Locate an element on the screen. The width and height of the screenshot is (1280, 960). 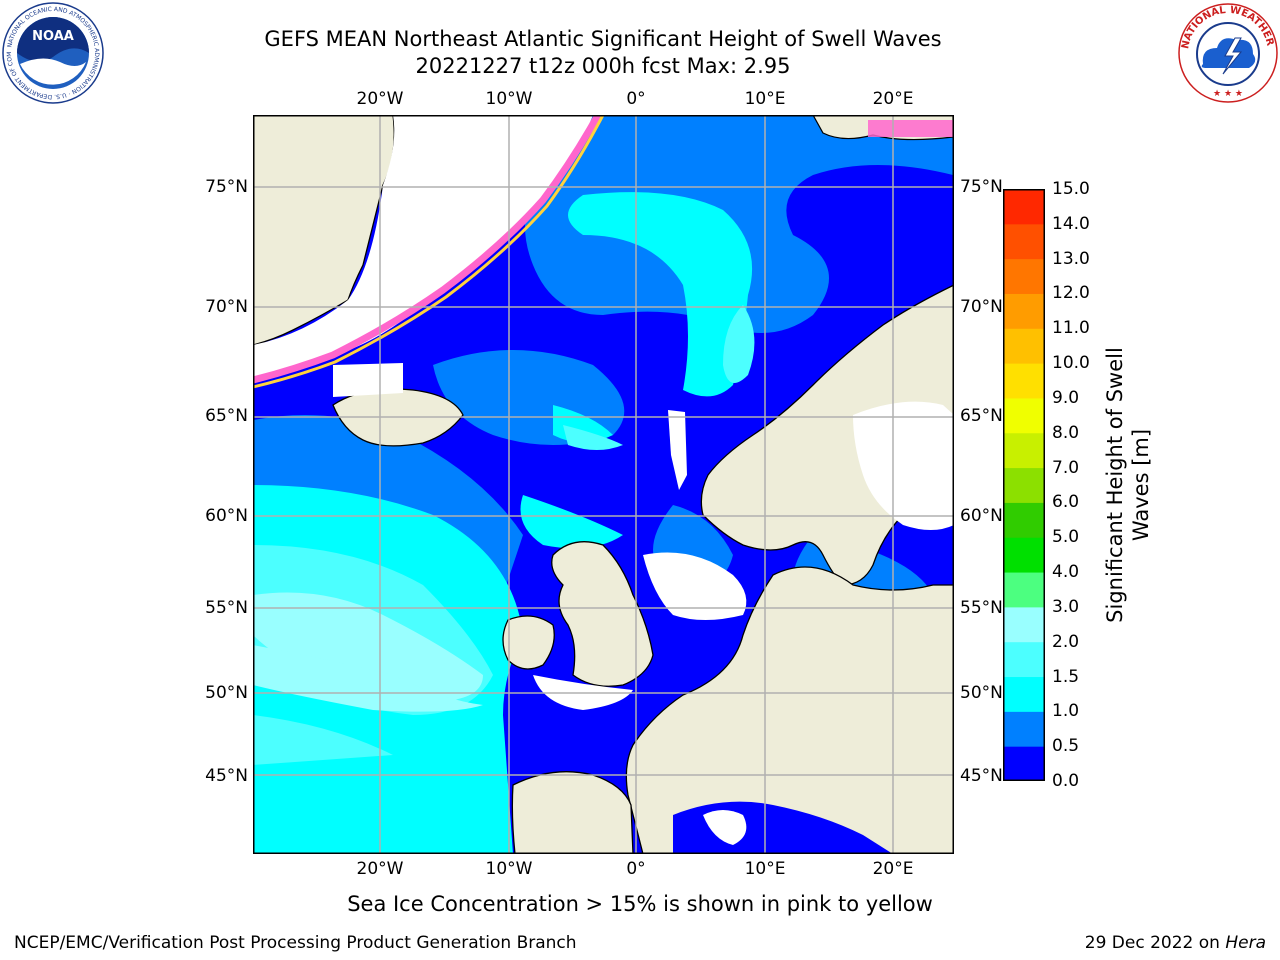
no-data-region-greenland is located at coordinates (423, 247).